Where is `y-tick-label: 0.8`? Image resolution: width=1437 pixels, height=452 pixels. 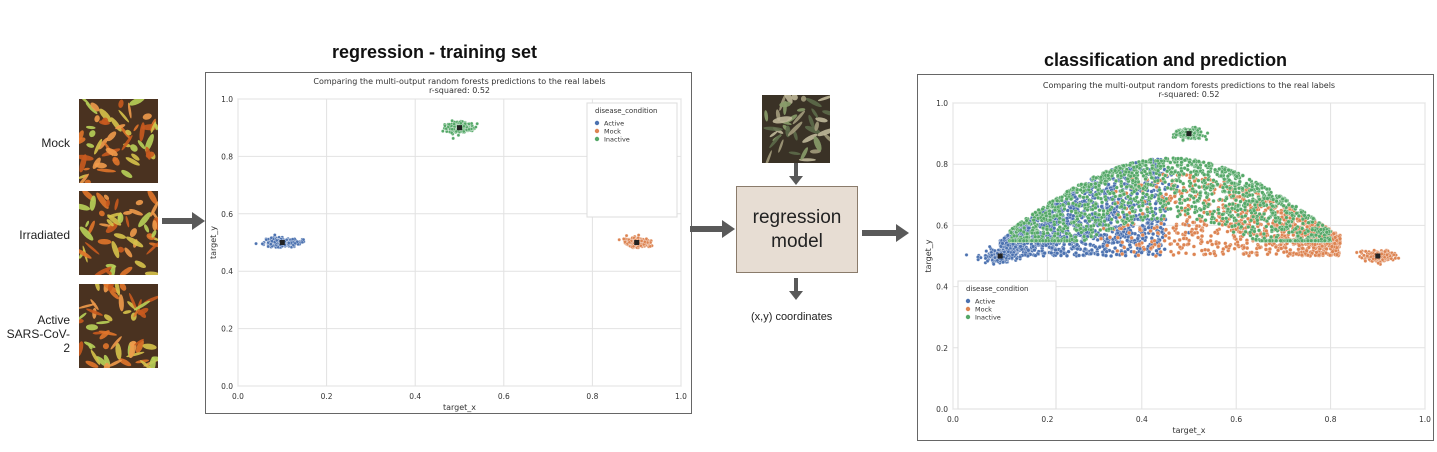
y-tick-label: 0.8 is located at coordinates (227, 156).